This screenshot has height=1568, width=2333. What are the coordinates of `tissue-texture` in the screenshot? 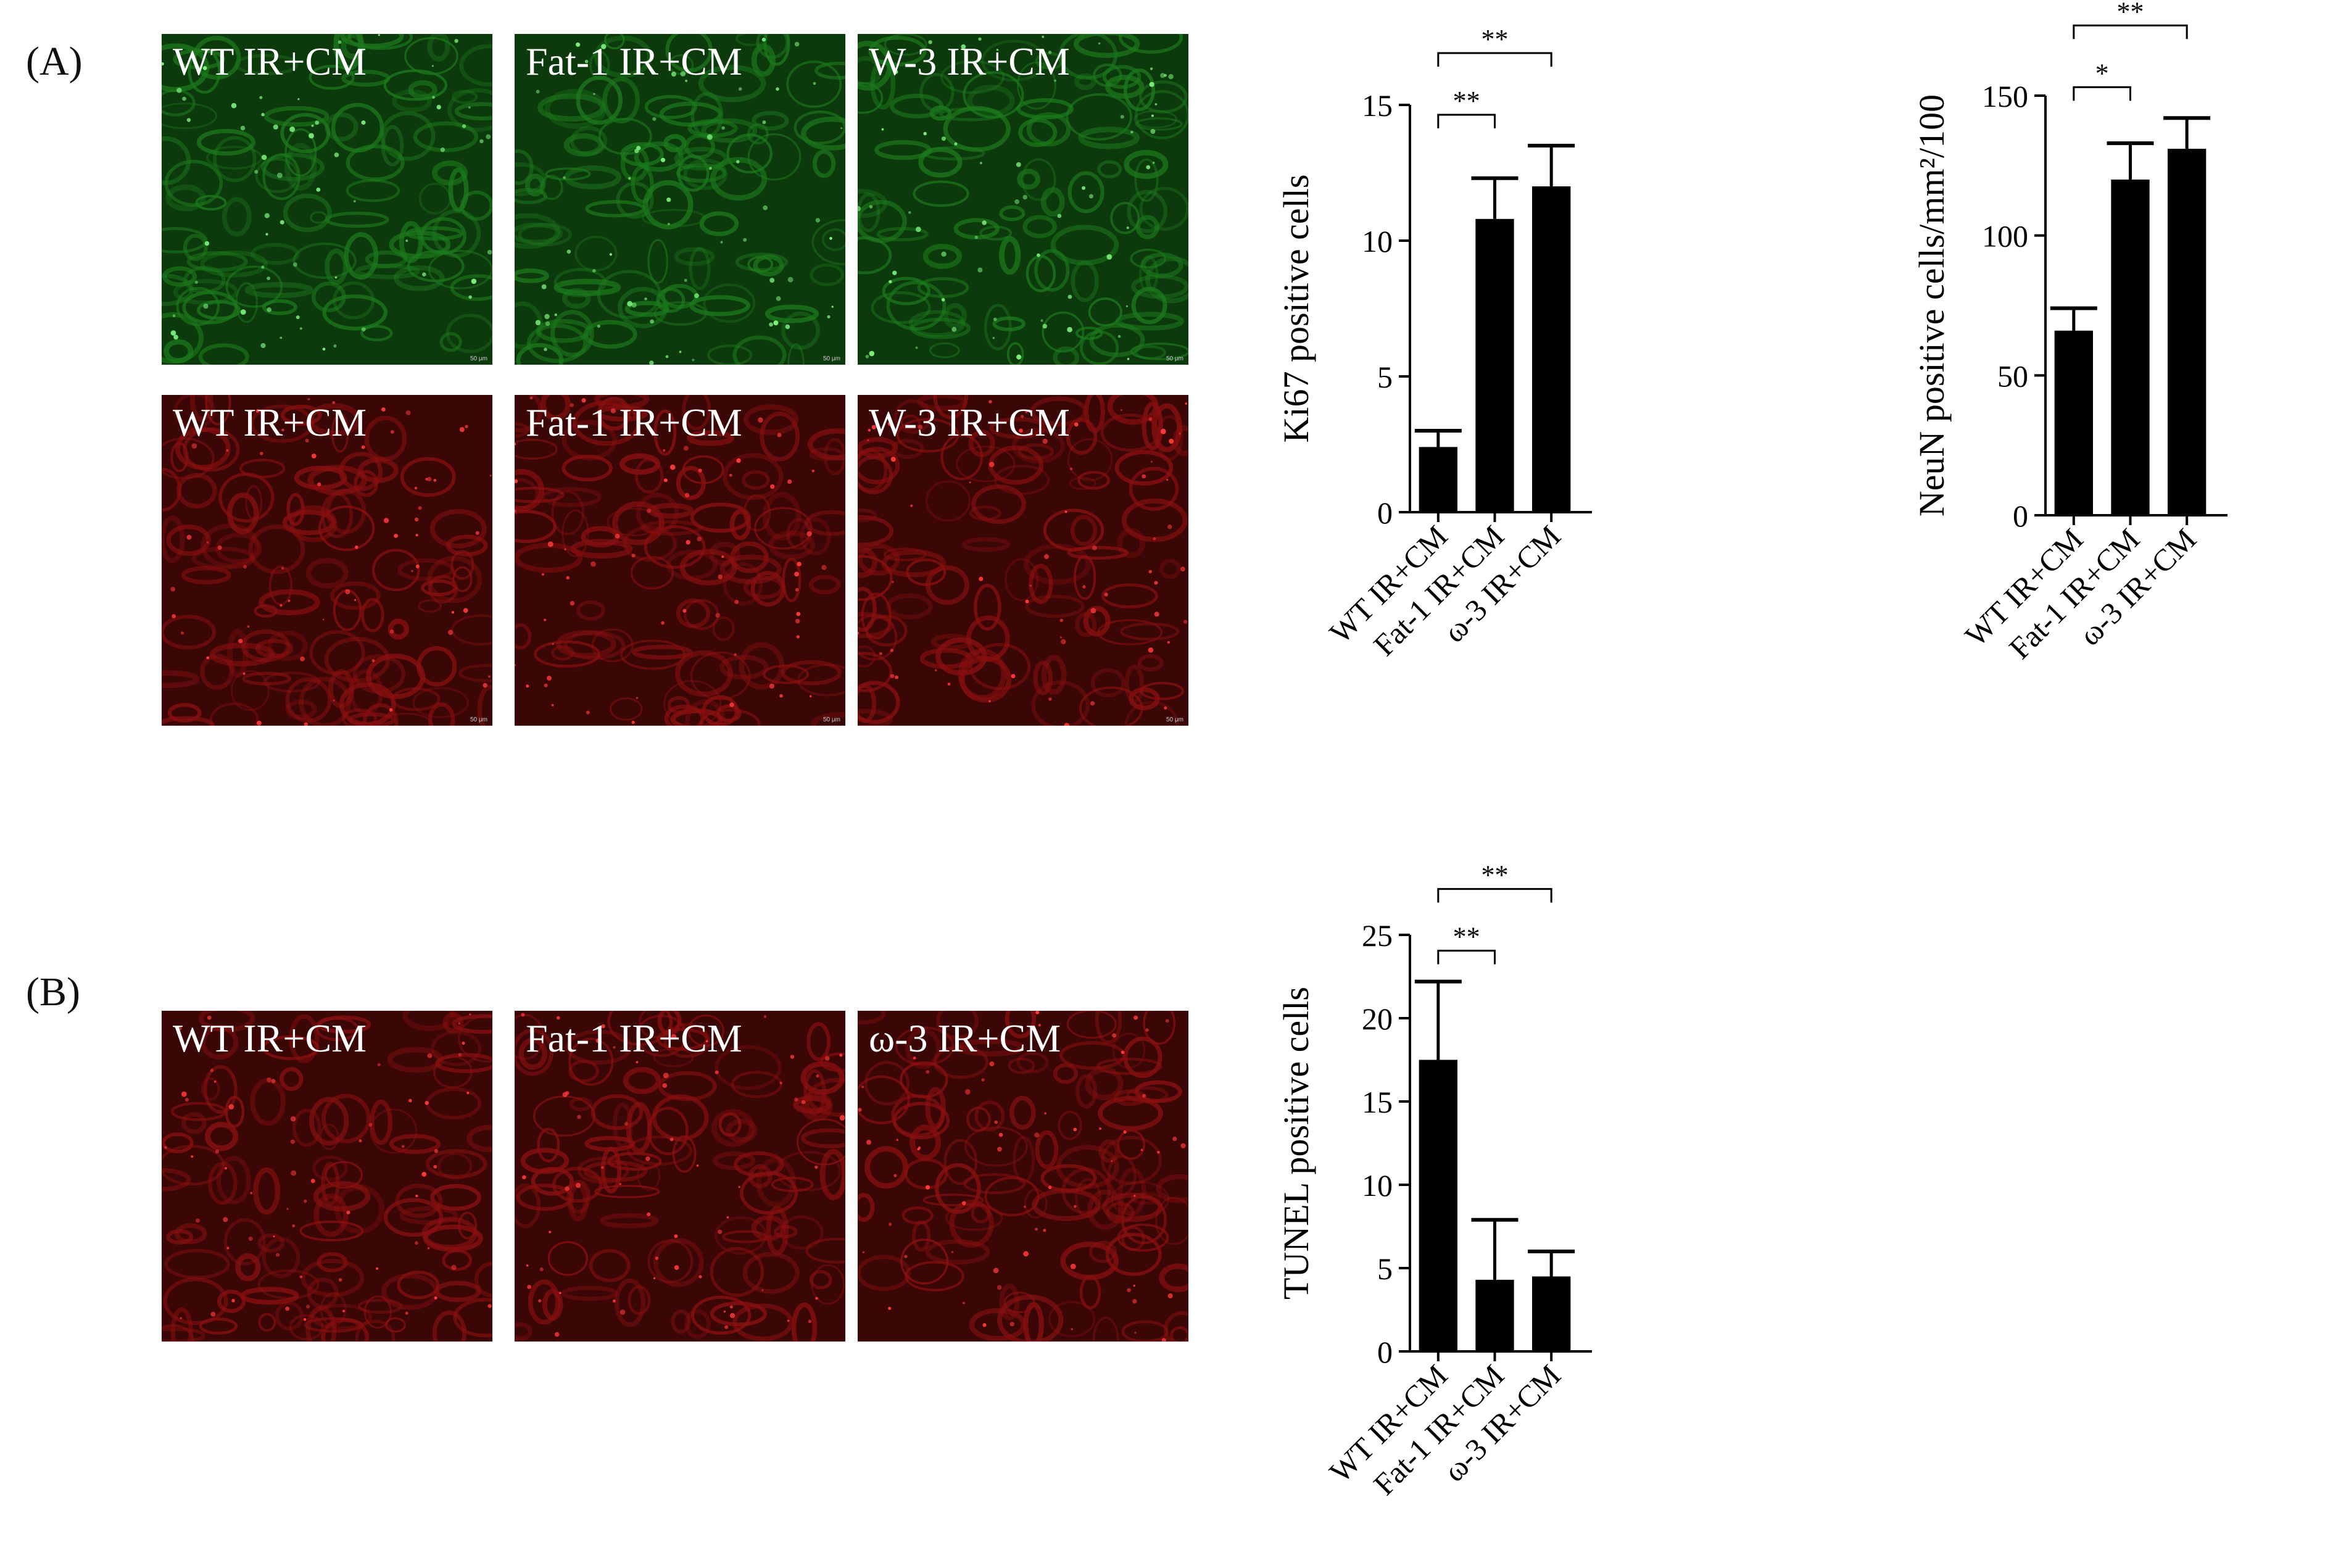 It's located at (327, 1176).